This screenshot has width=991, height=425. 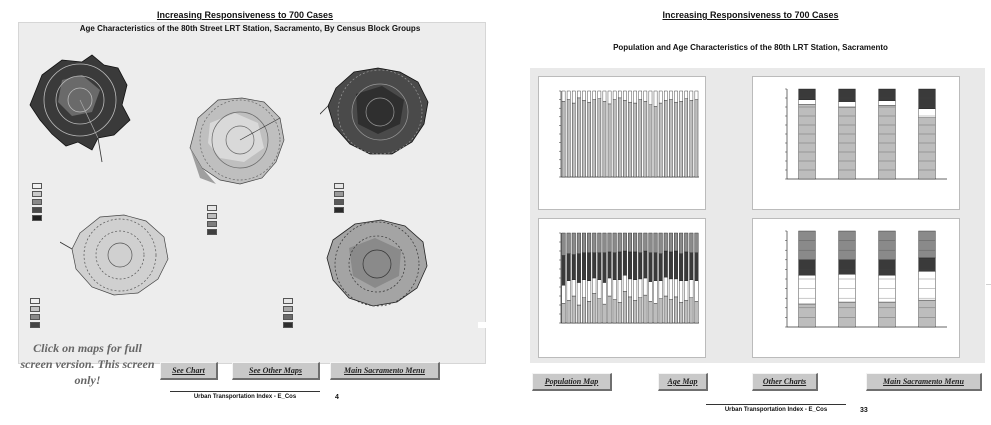 I want to click on chart-svg, so click(x=629, y=134).